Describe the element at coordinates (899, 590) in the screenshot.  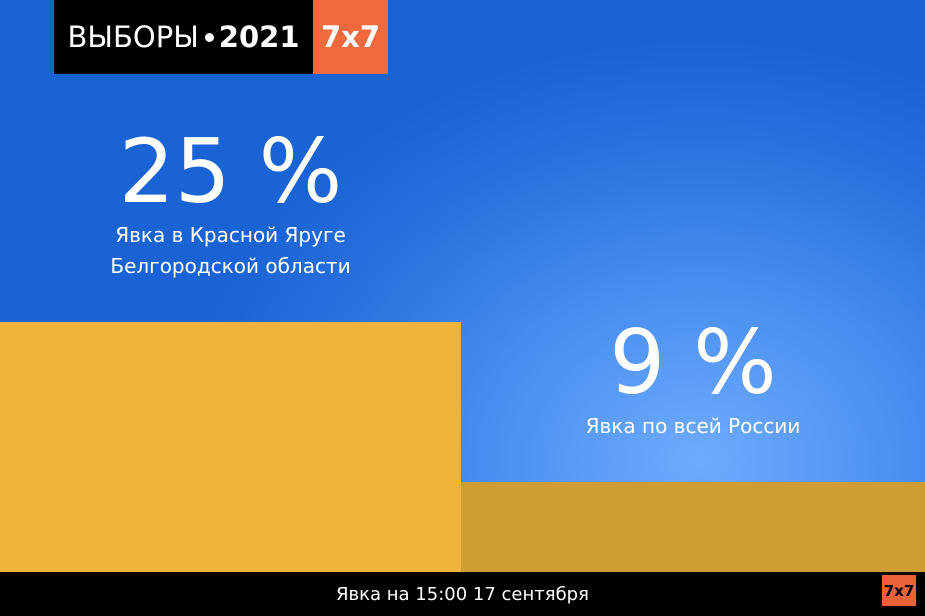
I see `footer-logo: 7x7` at that location.